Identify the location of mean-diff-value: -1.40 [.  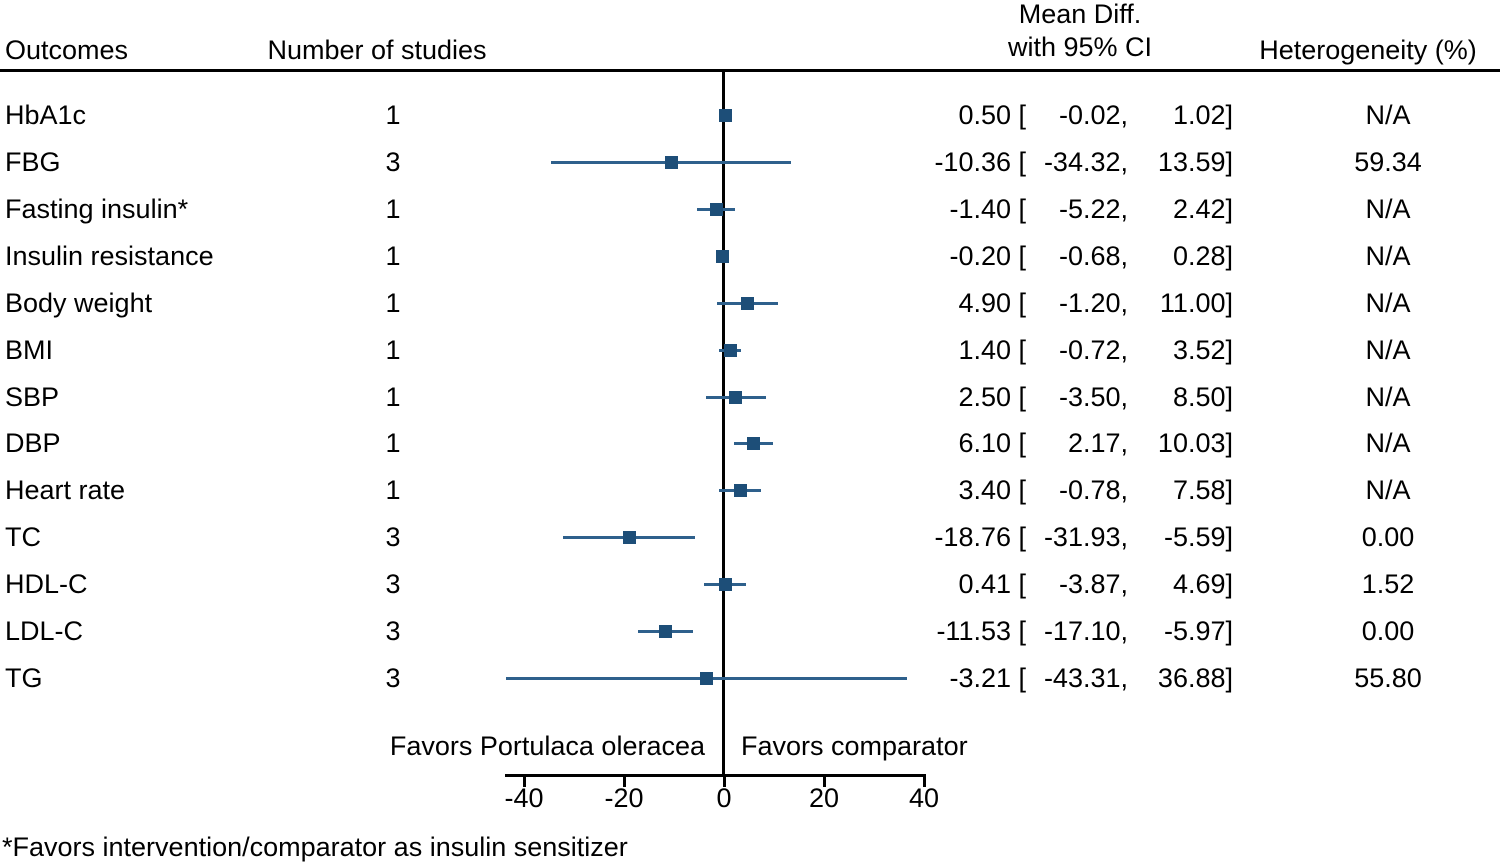
(987, 209).